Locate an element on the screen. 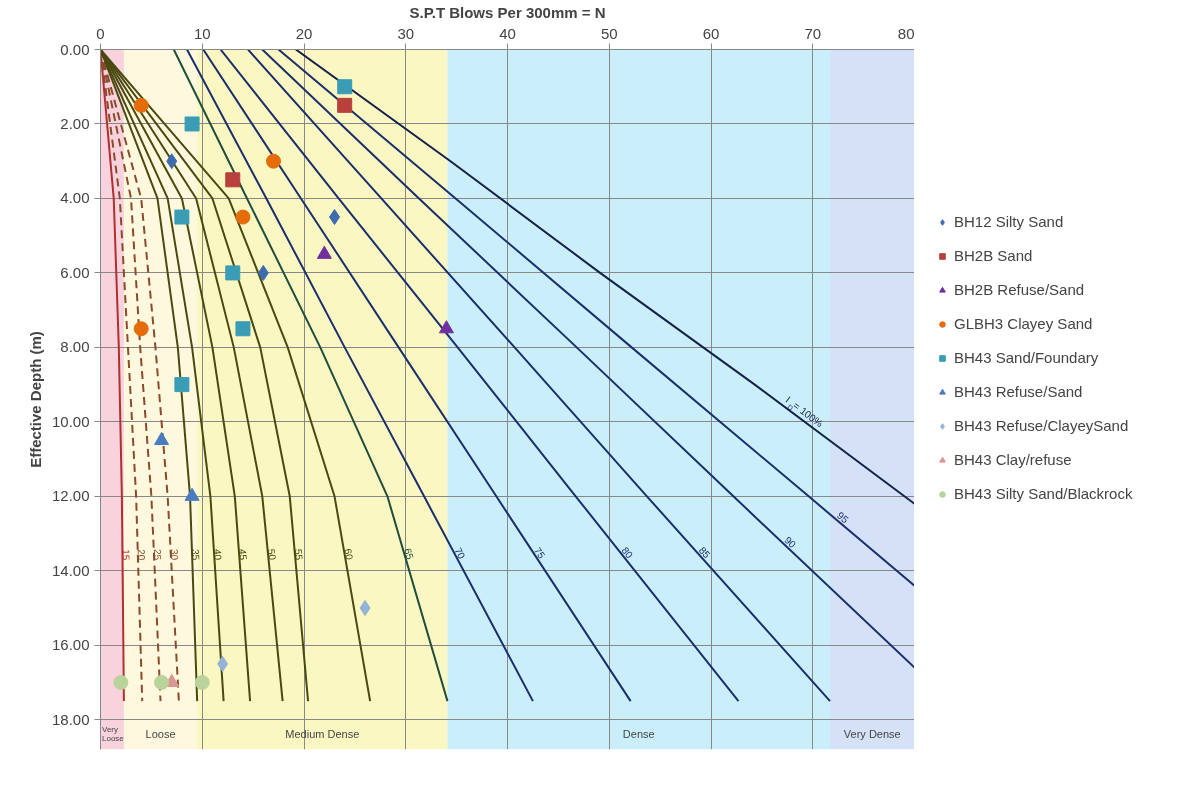  band-label: Very Dense is located at coordinates (872, 733).